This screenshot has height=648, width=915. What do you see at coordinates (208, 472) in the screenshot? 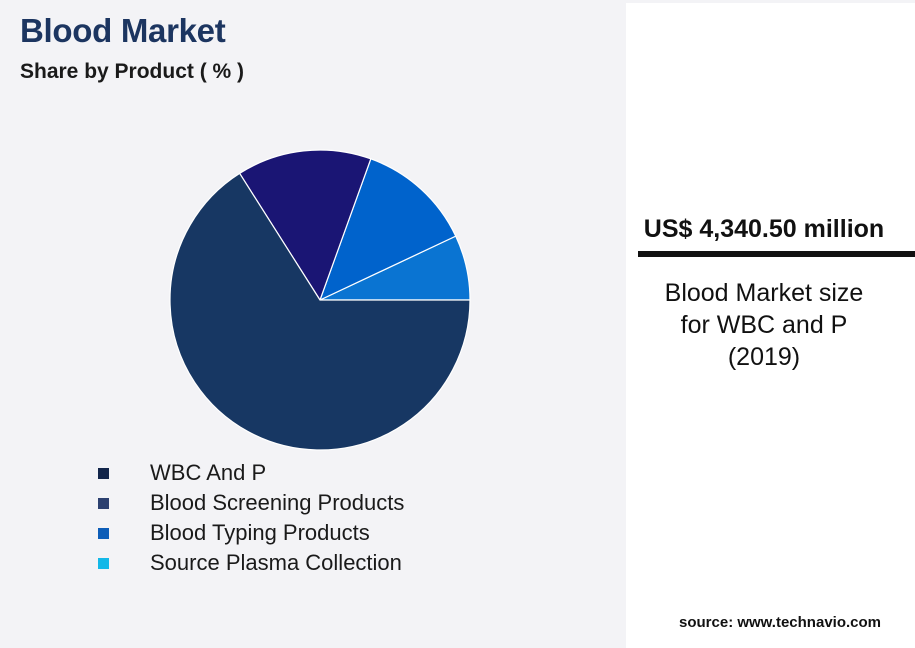
I see `legend-label: WBC And P` at bounding box center [208, 472].